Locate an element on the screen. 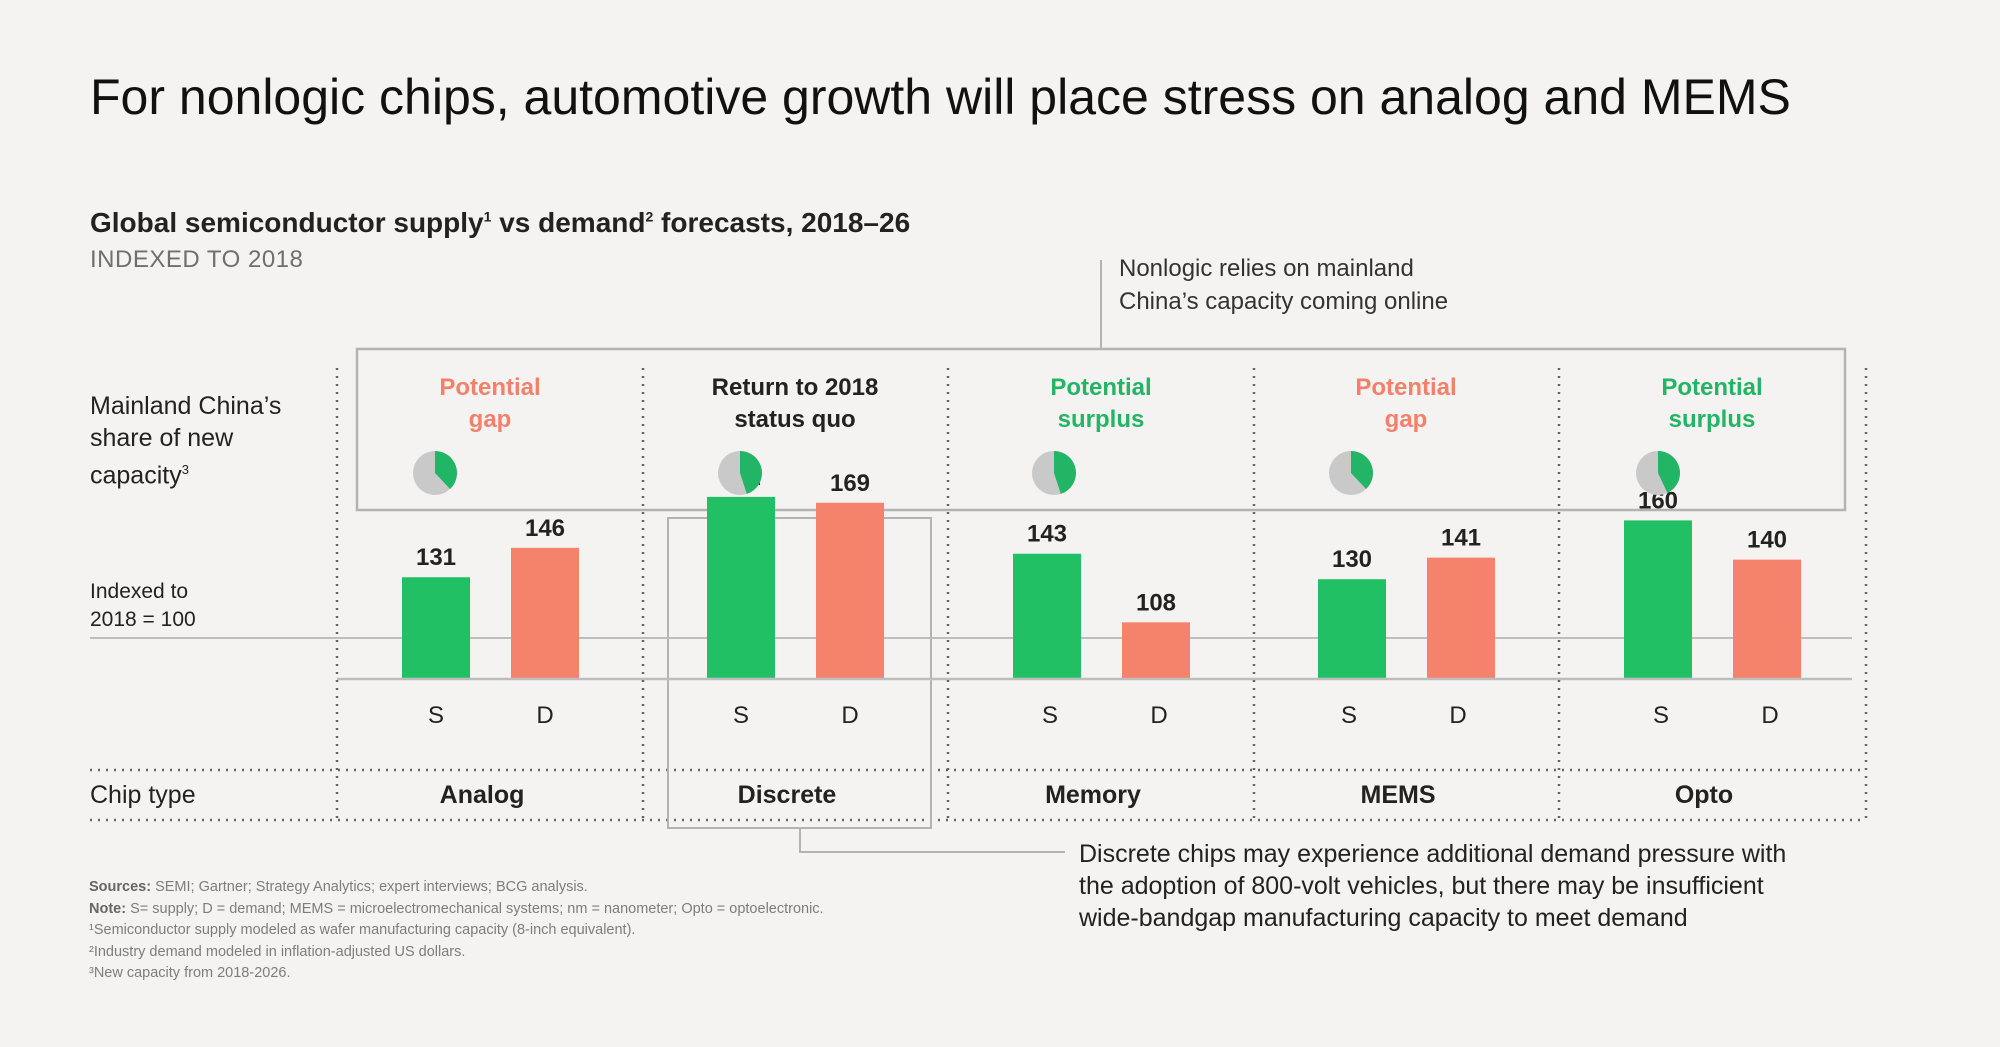 Image resolution: width=2000 pixels, height=1047 pixels. demand-value-mems: 141 is located at coordinates (1461, 538).